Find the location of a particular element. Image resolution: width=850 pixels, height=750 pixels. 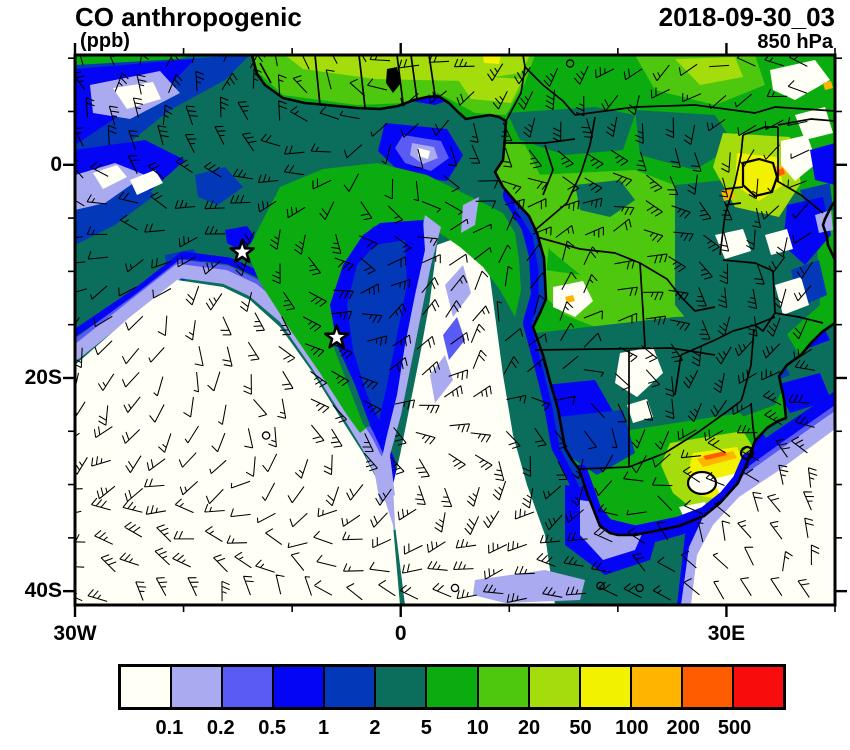

colorbar-level-label: 0.2 is located at coordinates (220, 728).